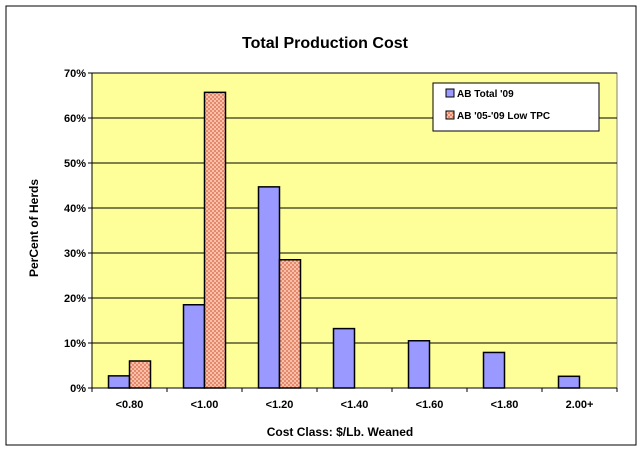  Describe the element at coordinates (205, 405) in the screenshot. I see `x-tick-label: <1.00` at that location.